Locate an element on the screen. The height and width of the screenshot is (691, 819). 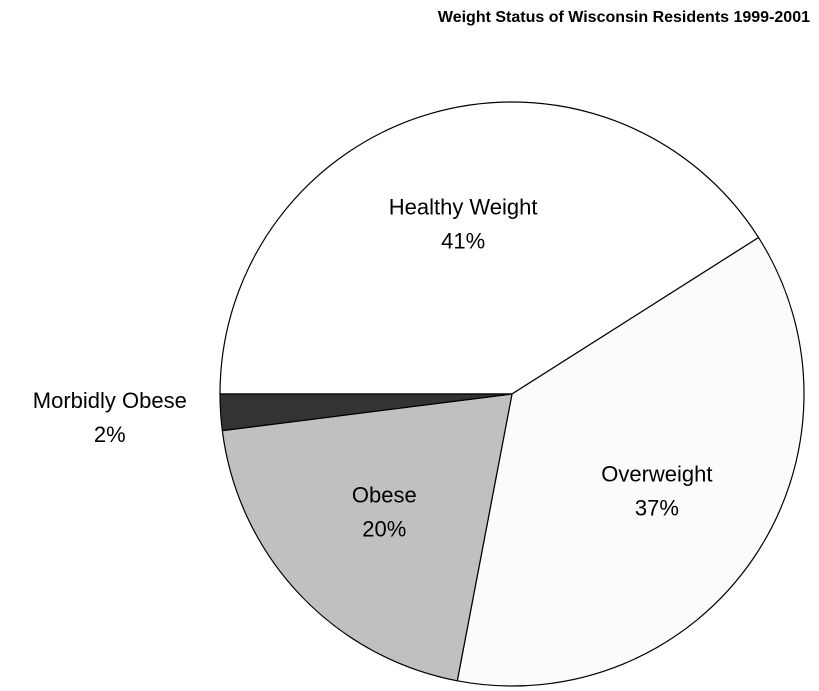
slice-label: Overweight is located at coordinates (656, 473).